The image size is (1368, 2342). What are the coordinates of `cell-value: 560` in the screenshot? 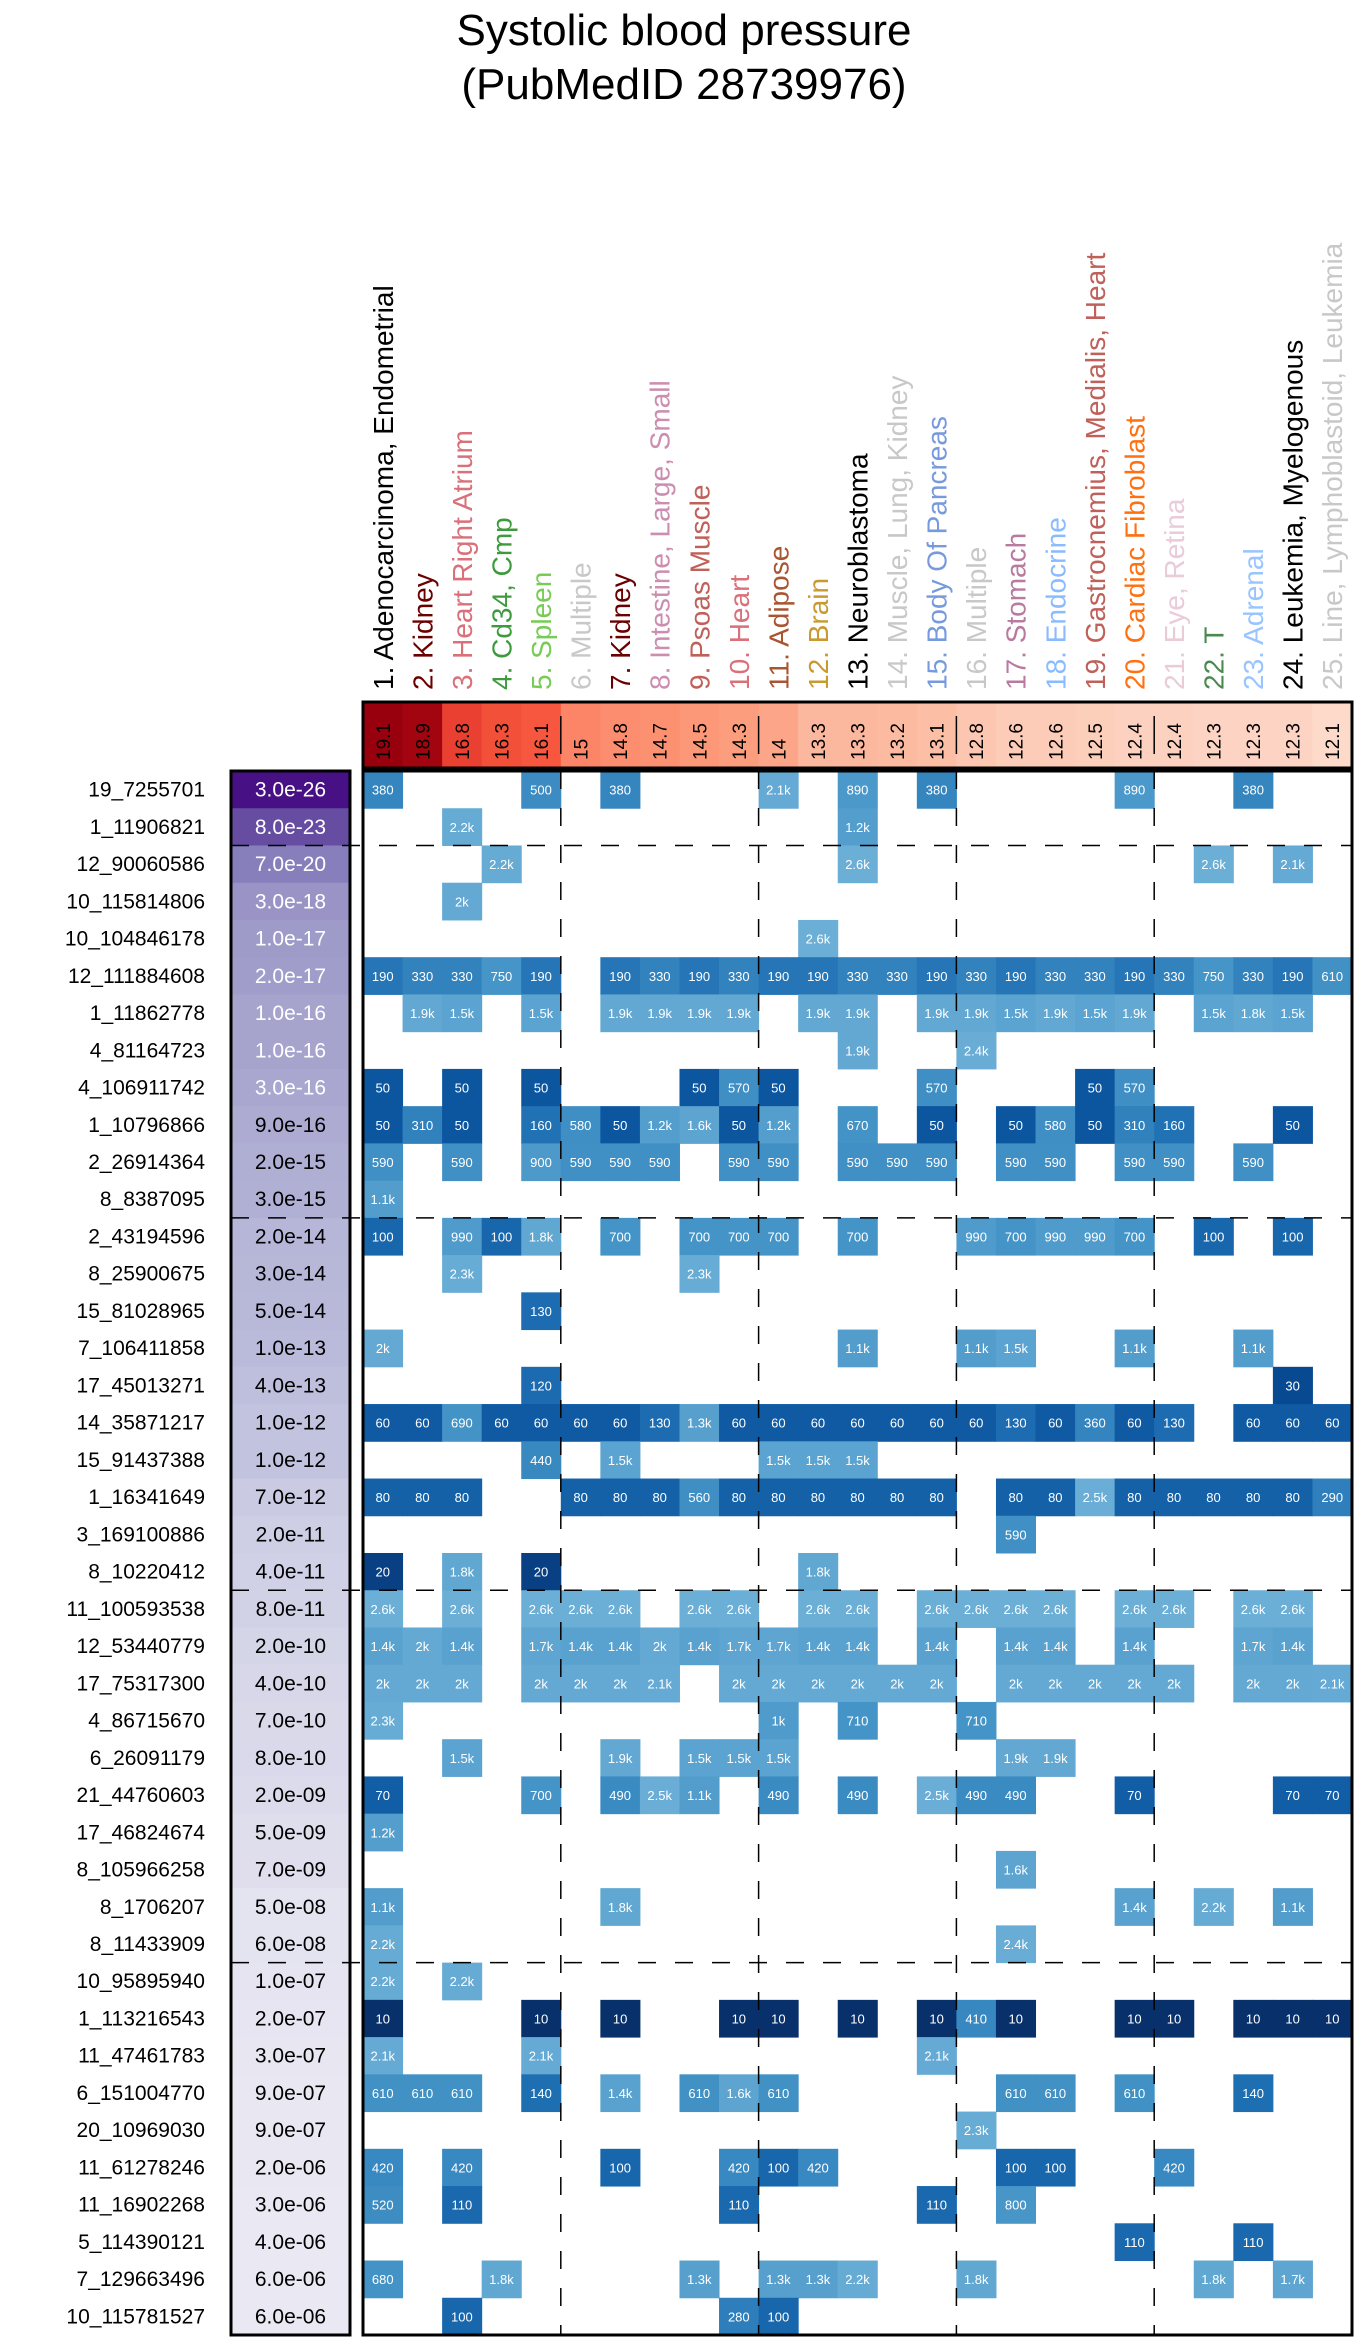 It's located at (699, 1497).